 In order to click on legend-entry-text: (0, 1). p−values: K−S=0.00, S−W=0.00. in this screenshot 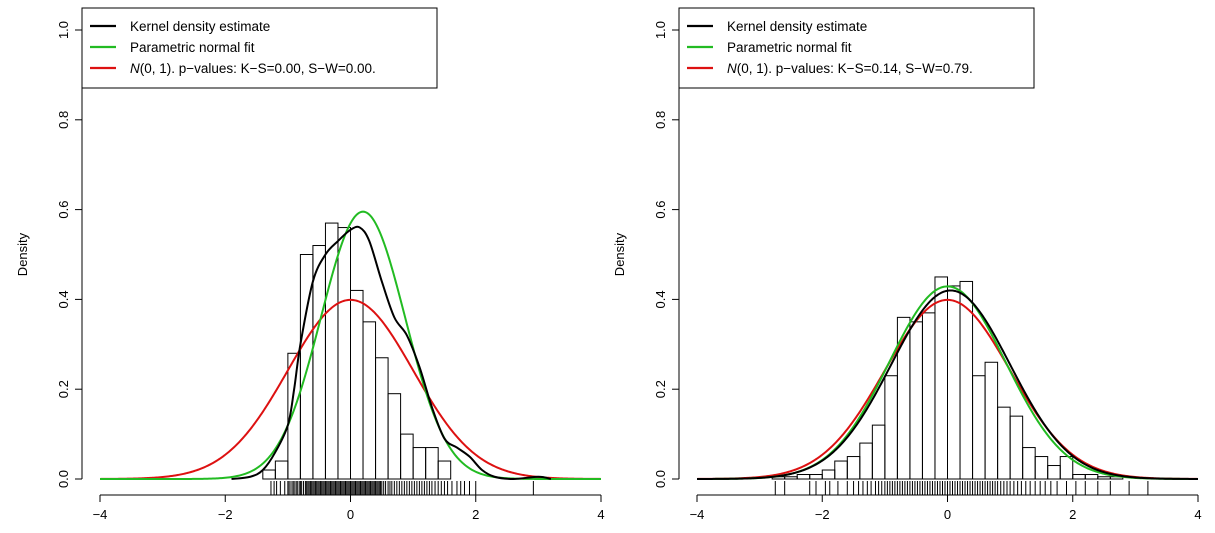, I will do `click(258, 68)`.